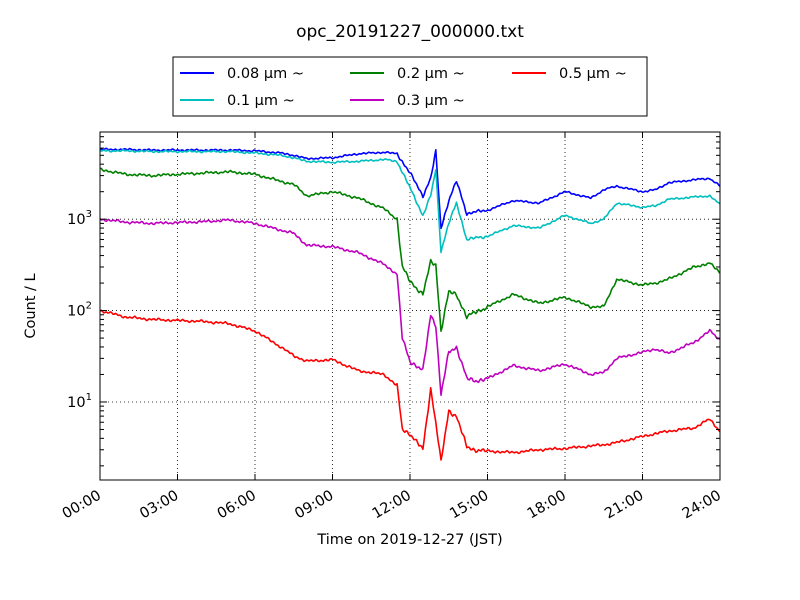 The height and width of the screenshot is (600, 800). Describe the element at coordinates (79, 310) in the screenshot. I see `y-tick-label: 10²` at that location.